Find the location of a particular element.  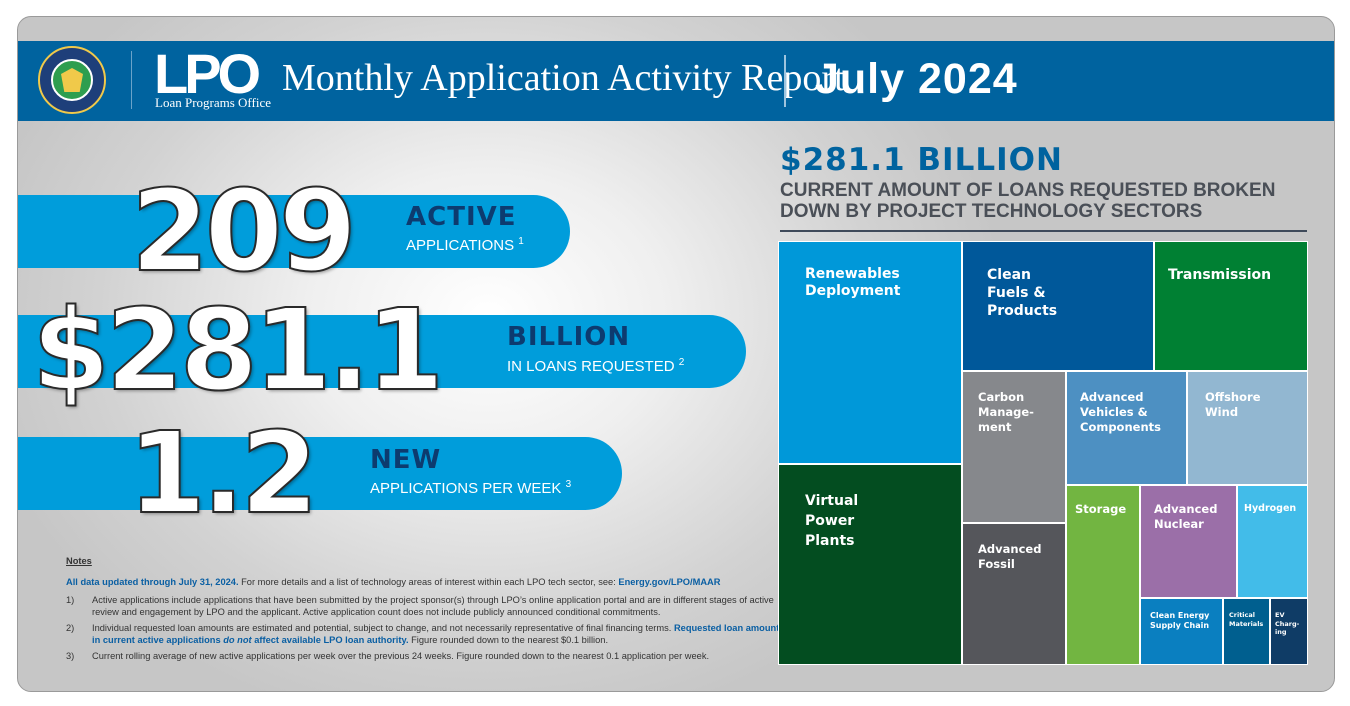

stat-active-label: APPLICATIONS 1 is located at coordinates (465, 245).